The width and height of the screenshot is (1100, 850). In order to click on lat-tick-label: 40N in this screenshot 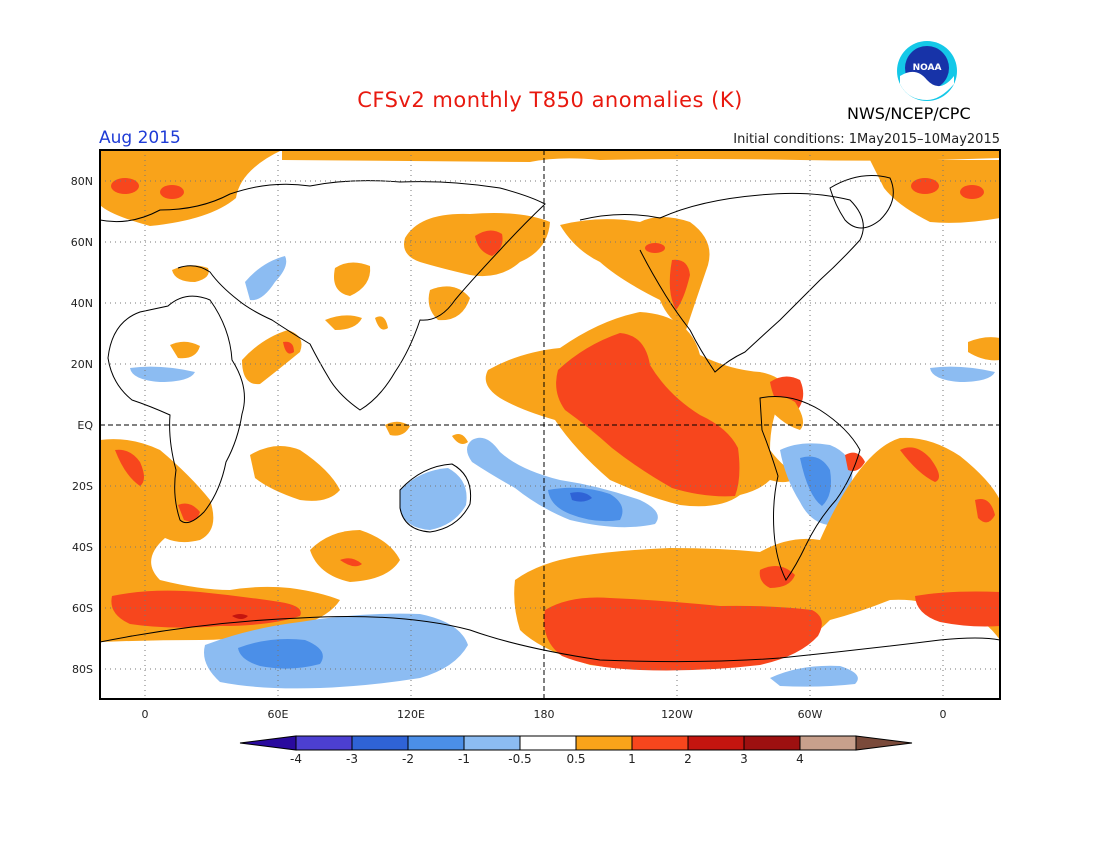, I will do `click(82, 303)`.